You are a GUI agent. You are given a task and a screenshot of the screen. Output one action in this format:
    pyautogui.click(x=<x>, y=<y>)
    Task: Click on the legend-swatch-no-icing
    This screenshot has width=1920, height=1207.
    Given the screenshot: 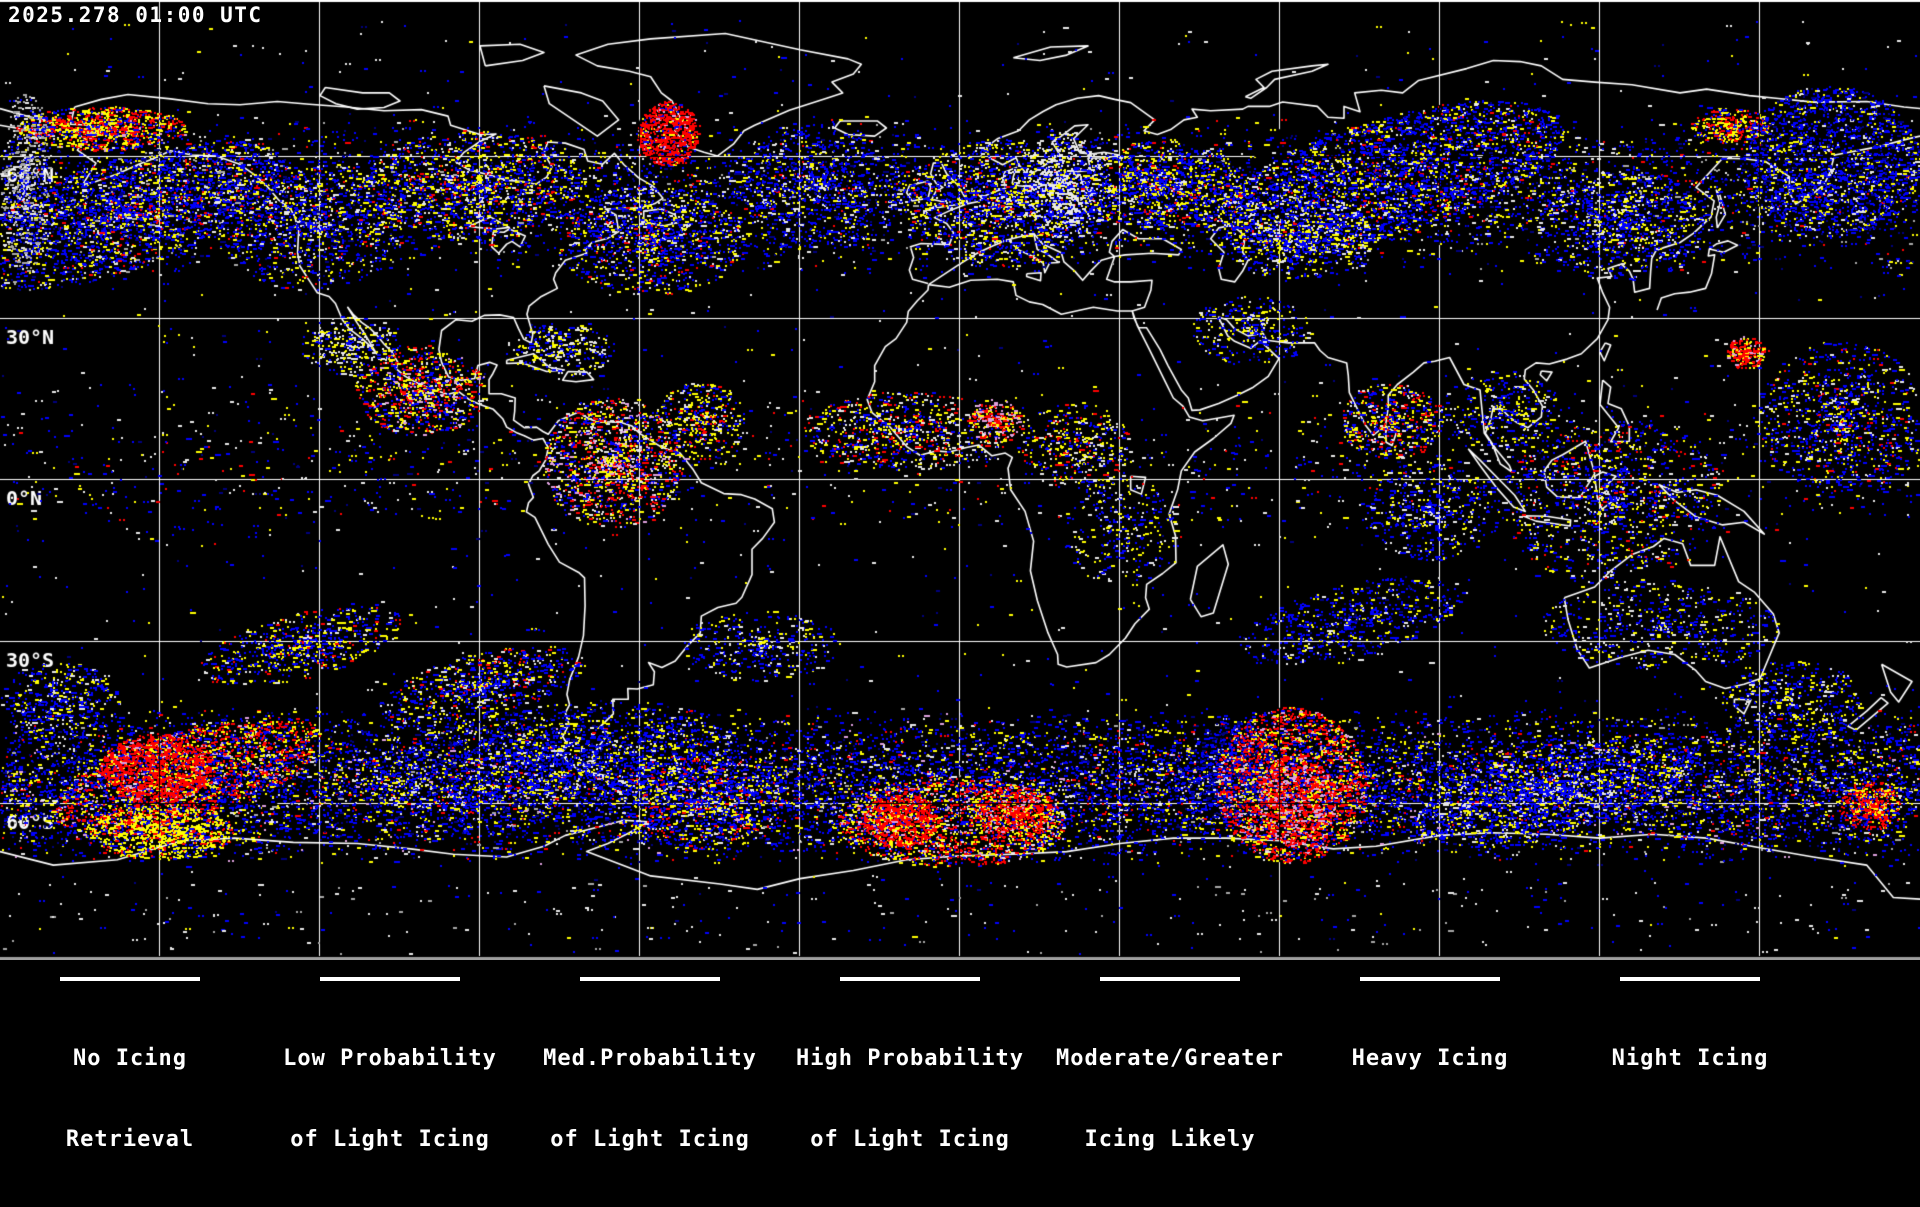 What is the action you would take?
    pyautogui.click(x=130, y=979)
    